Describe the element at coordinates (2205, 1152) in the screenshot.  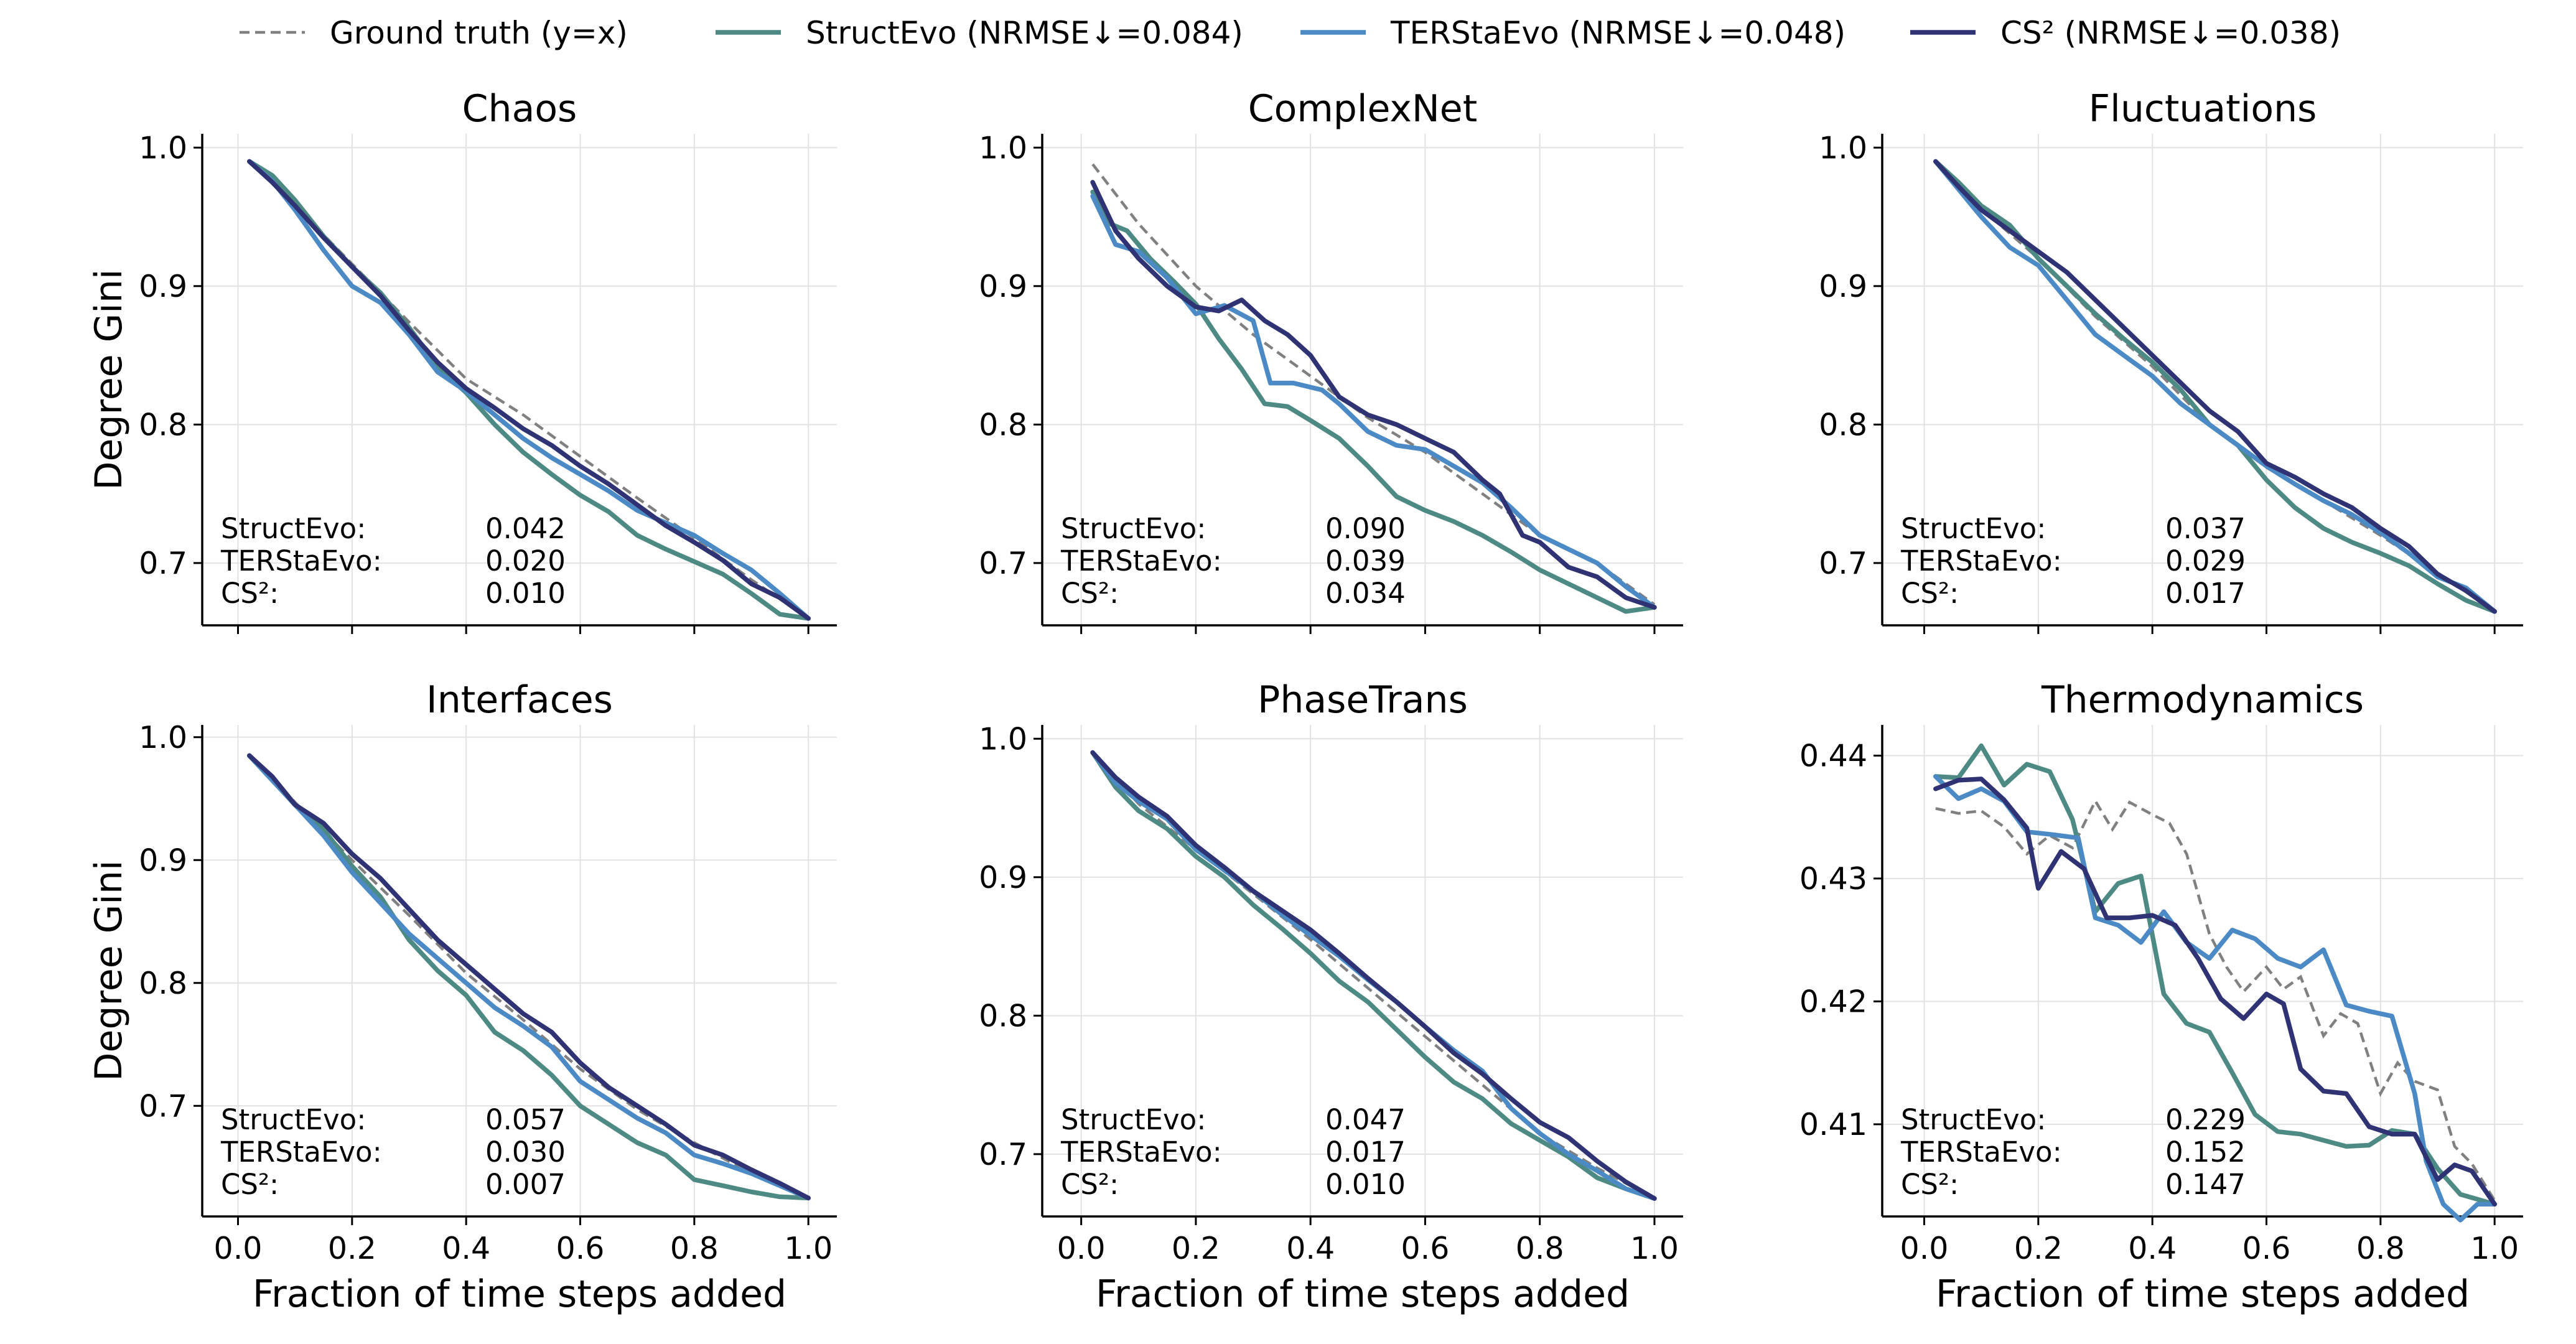
I see `metric-value: 0.152` at that location.